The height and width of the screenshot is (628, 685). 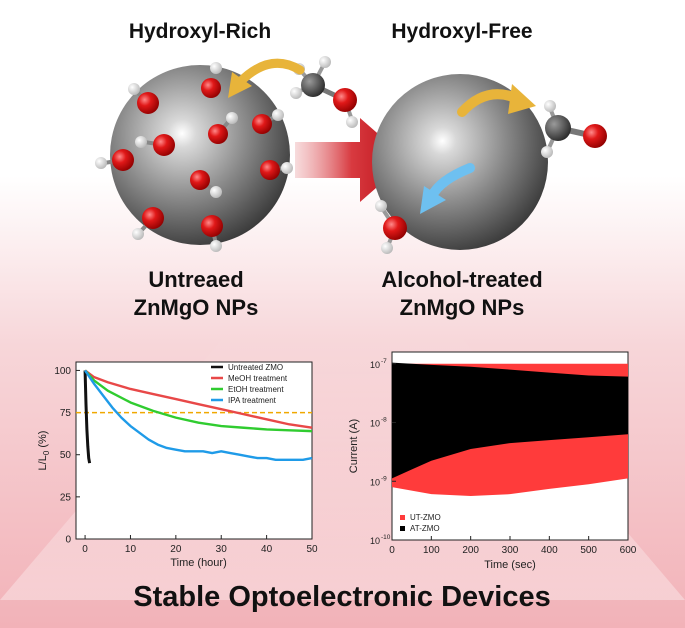 I want to click on footer-title: Stable Optoelectronic Devices, so click(x=341, y=597).